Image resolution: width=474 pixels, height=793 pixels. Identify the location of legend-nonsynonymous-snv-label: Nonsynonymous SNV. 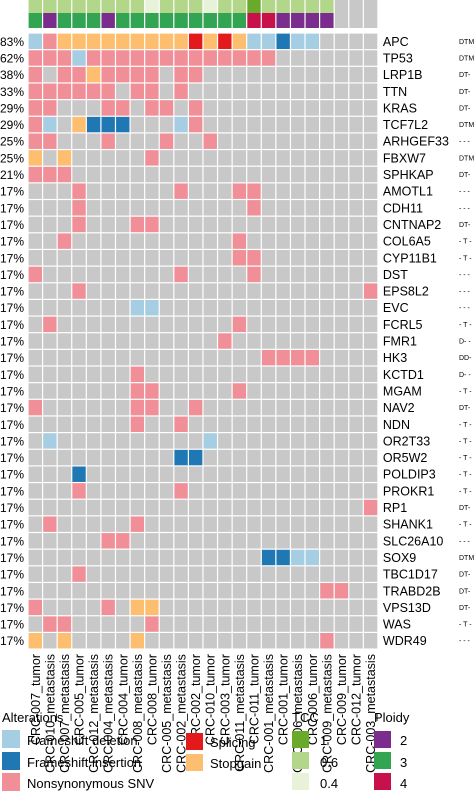
(90, 783).